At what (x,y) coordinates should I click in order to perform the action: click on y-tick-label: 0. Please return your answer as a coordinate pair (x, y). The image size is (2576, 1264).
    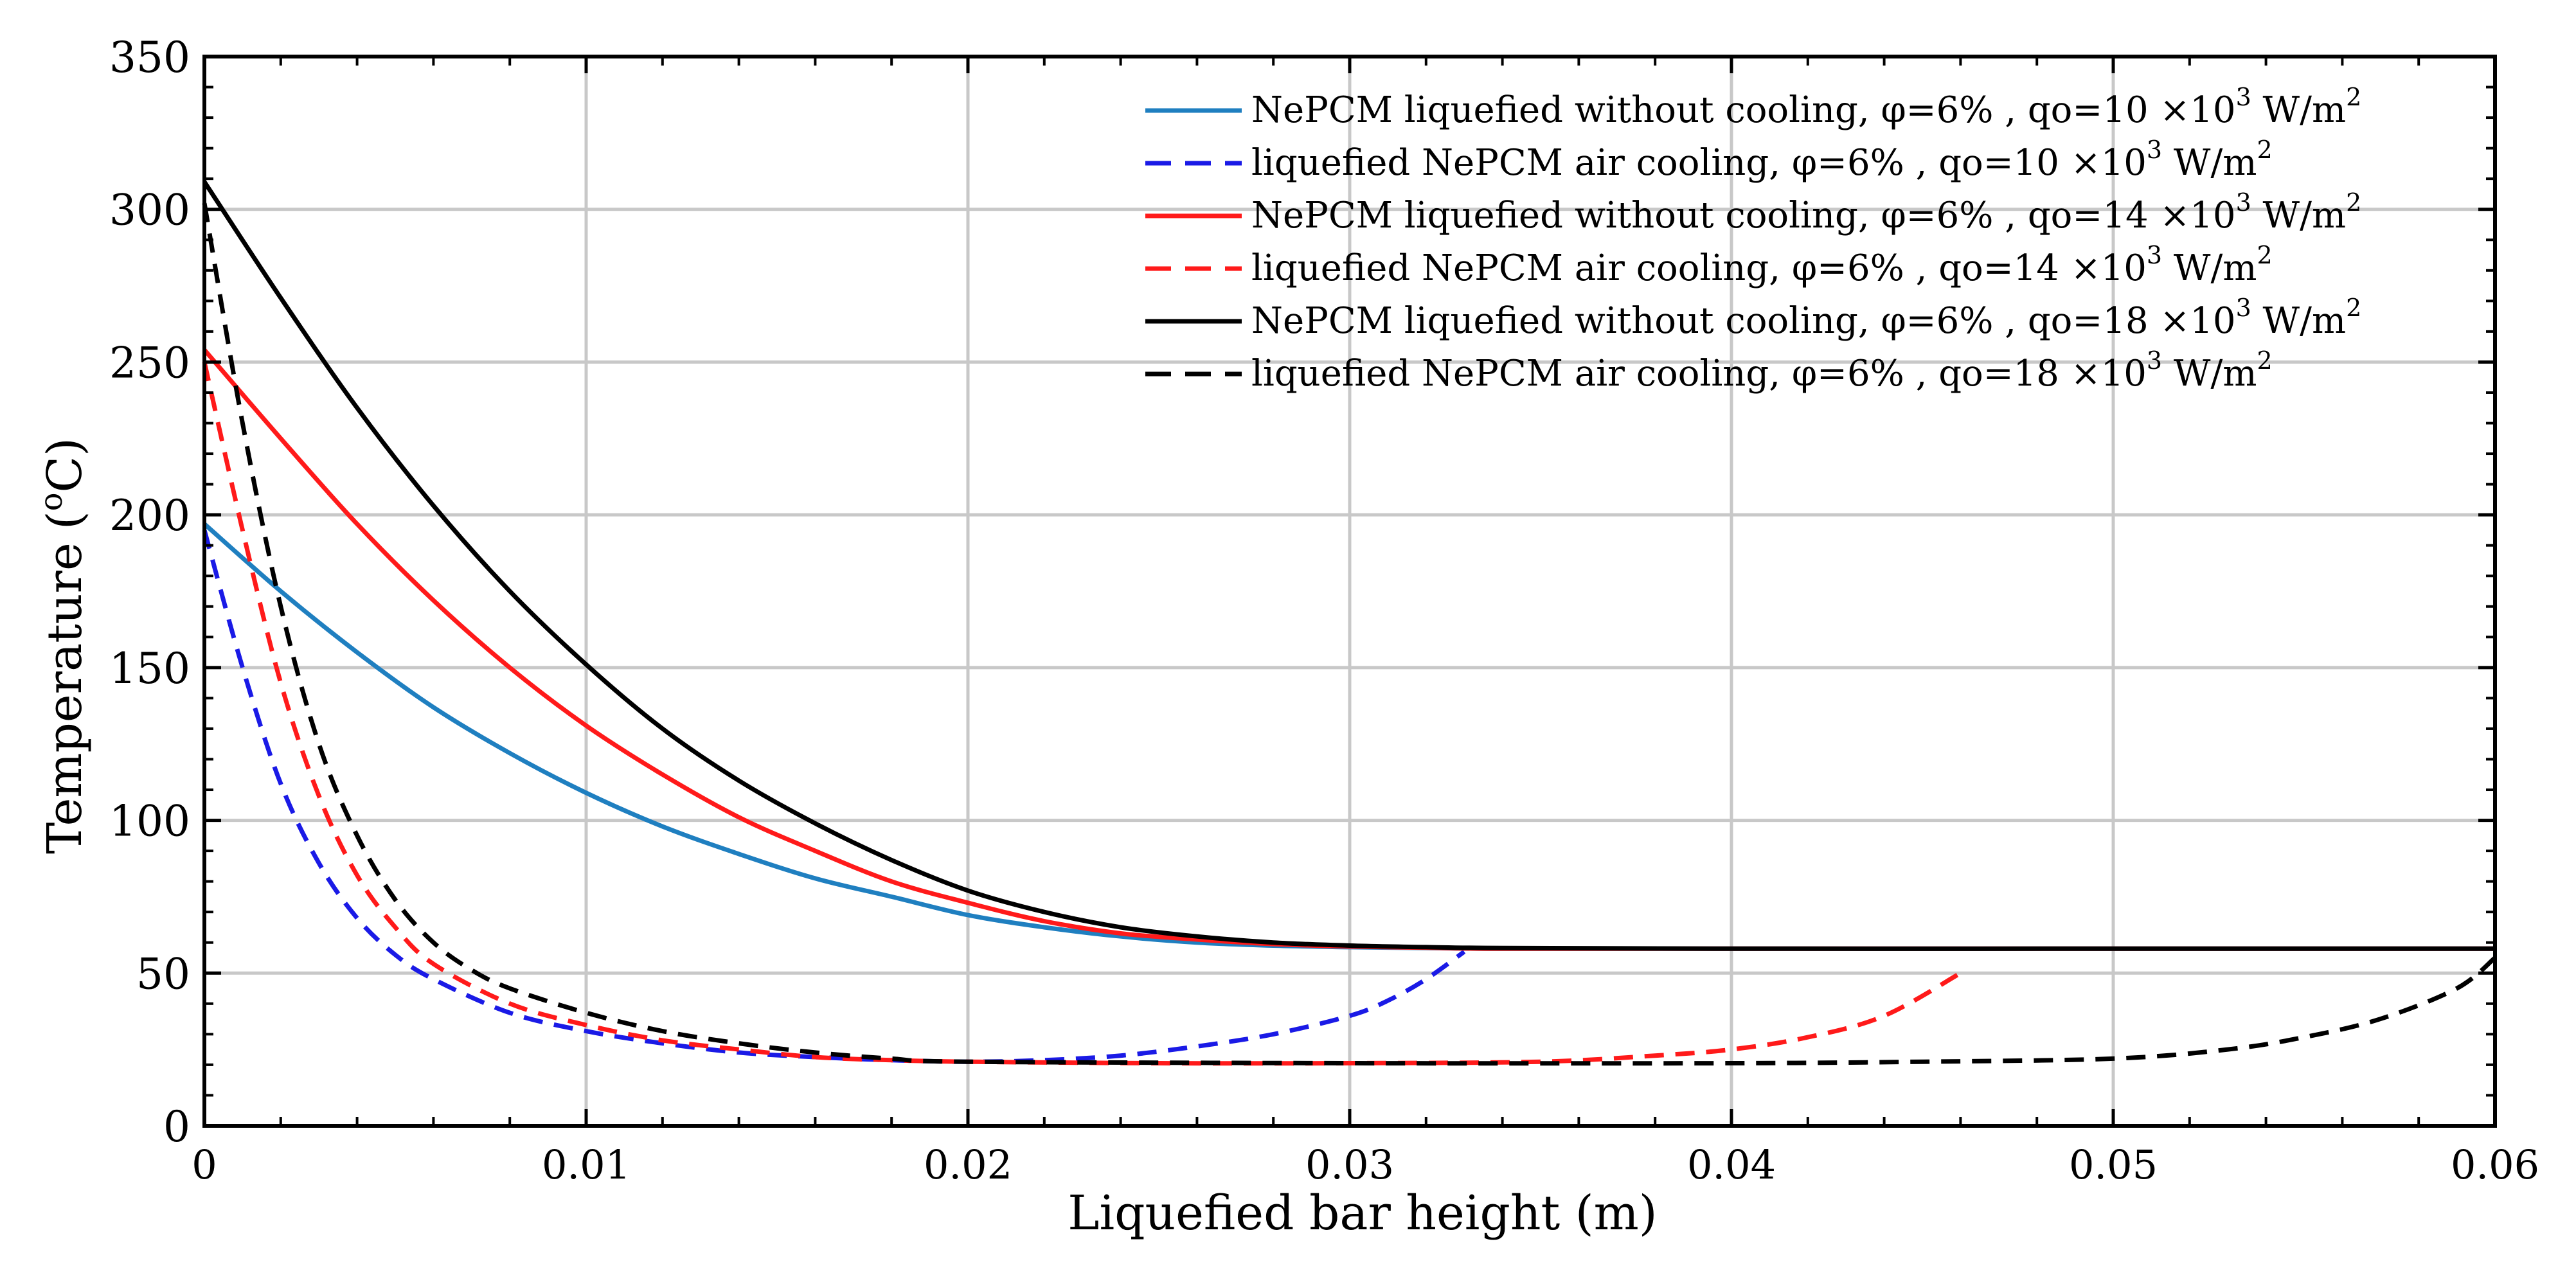
    Looking at the image, I should click on (176, 1127).